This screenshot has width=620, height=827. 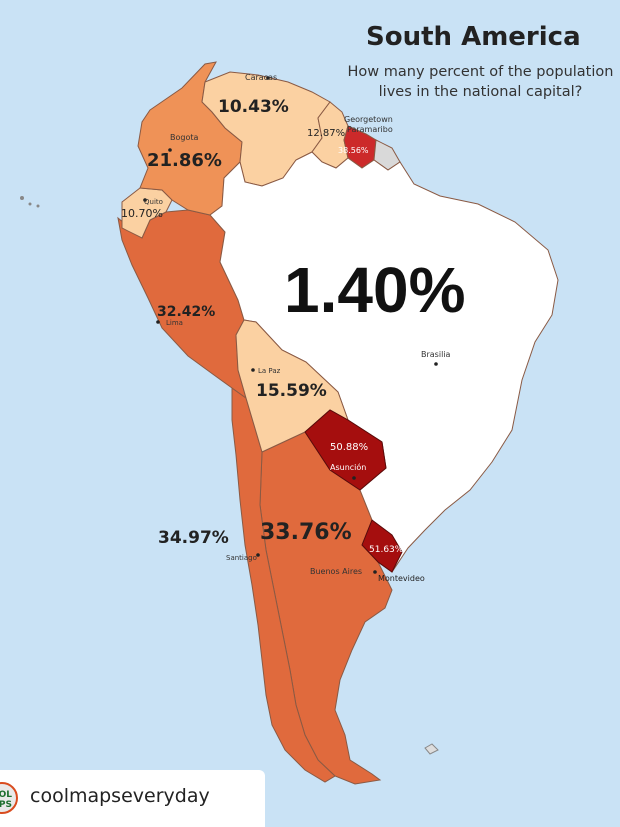 What do you see at coordinates (184, 160) in the screenshot?
I see `label-colombia-value: 21.86%` at bounding box center [184, 160].